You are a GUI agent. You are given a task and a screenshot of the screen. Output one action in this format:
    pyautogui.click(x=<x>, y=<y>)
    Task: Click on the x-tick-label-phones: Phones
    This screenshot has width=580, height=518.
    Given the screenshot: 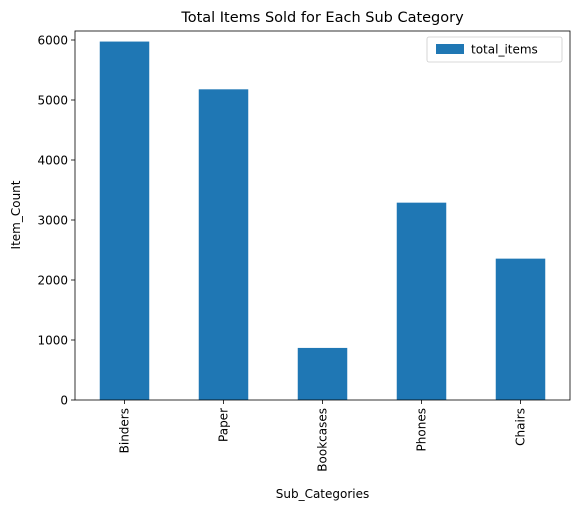 What is the action you would take?
    pyautogui.click(x=422, y=429)
    